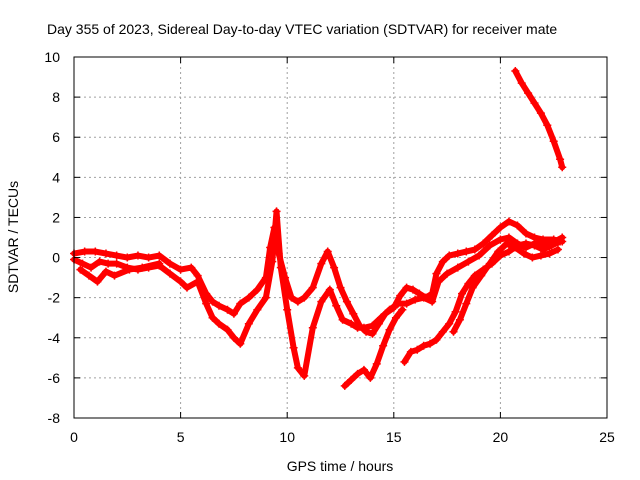  I want to click on series-line, so click(373, 347).